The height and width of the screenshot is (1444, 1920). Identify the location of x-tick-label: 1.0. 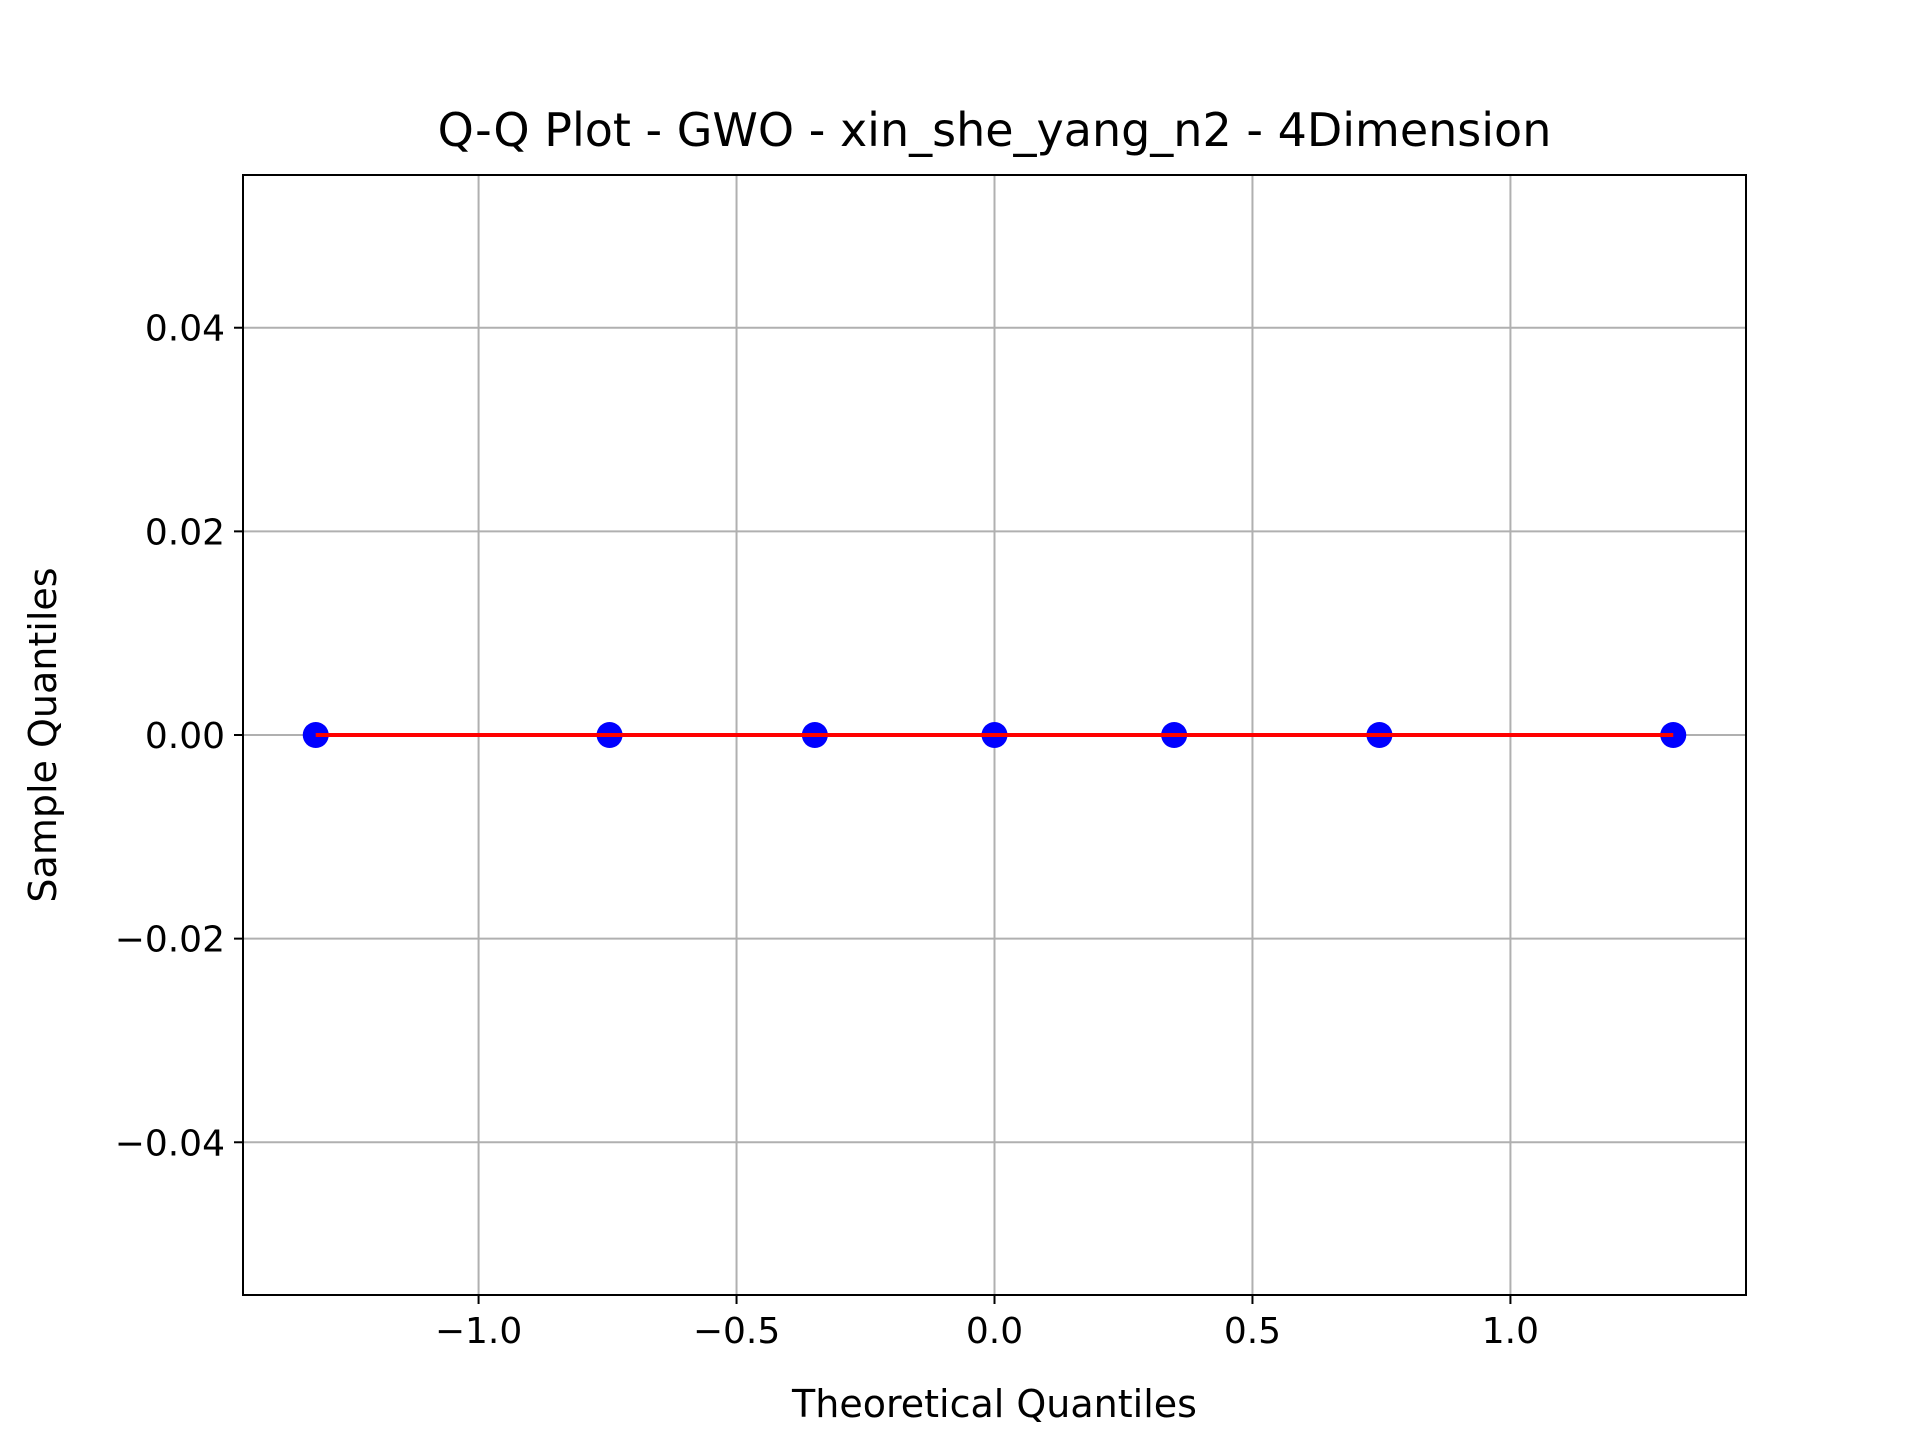
(1510, 1331).